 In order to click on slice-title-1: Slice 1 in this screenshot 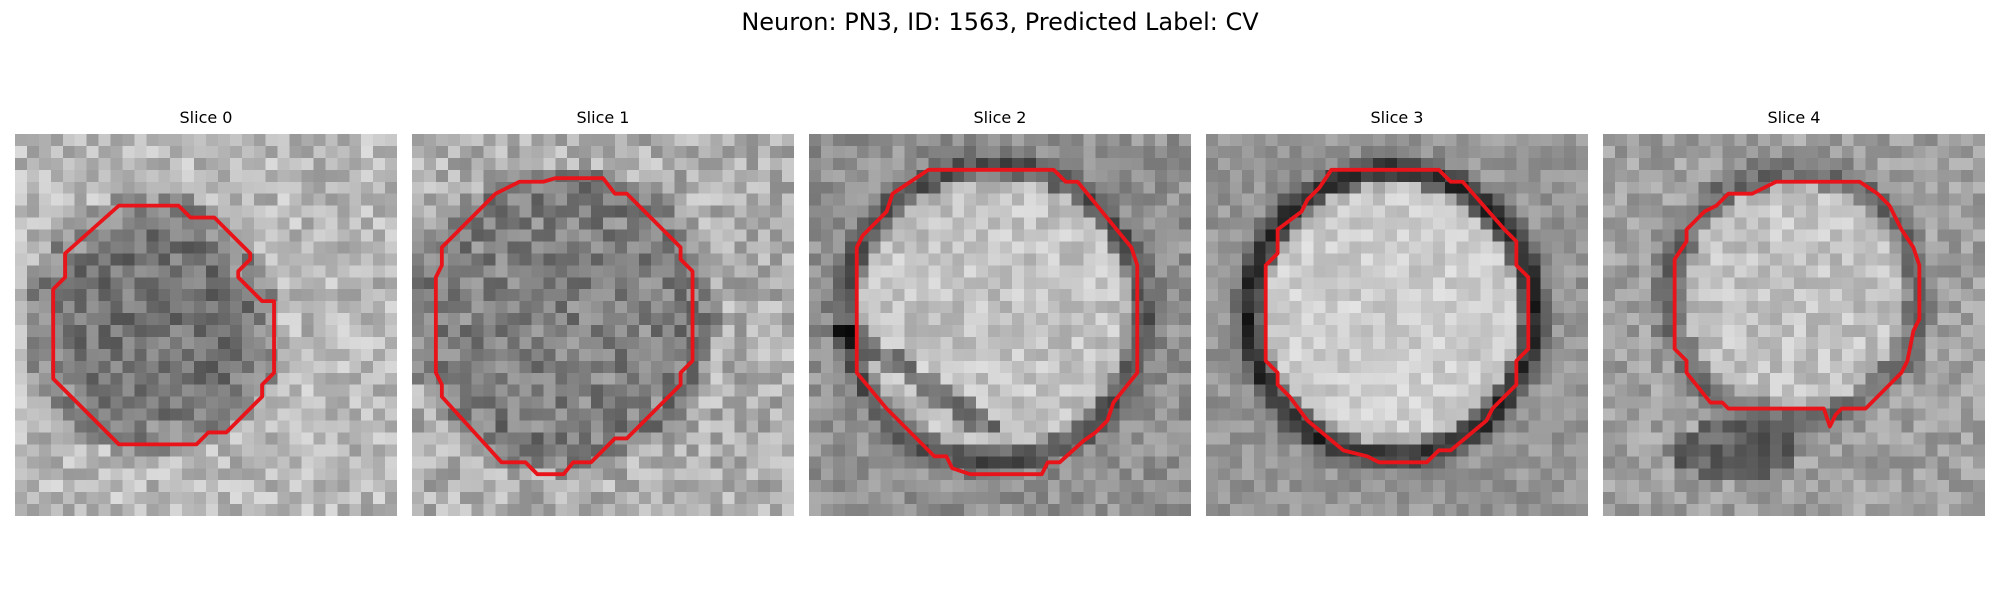, I will do `click(603, 117)`.